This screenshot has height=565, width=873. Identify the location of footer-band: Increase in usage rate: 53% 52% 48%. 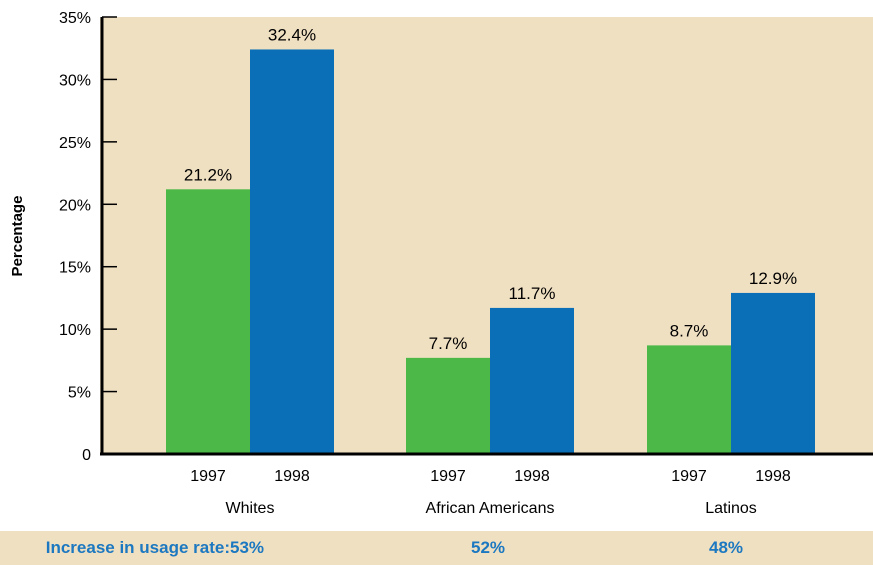
(436, 548).